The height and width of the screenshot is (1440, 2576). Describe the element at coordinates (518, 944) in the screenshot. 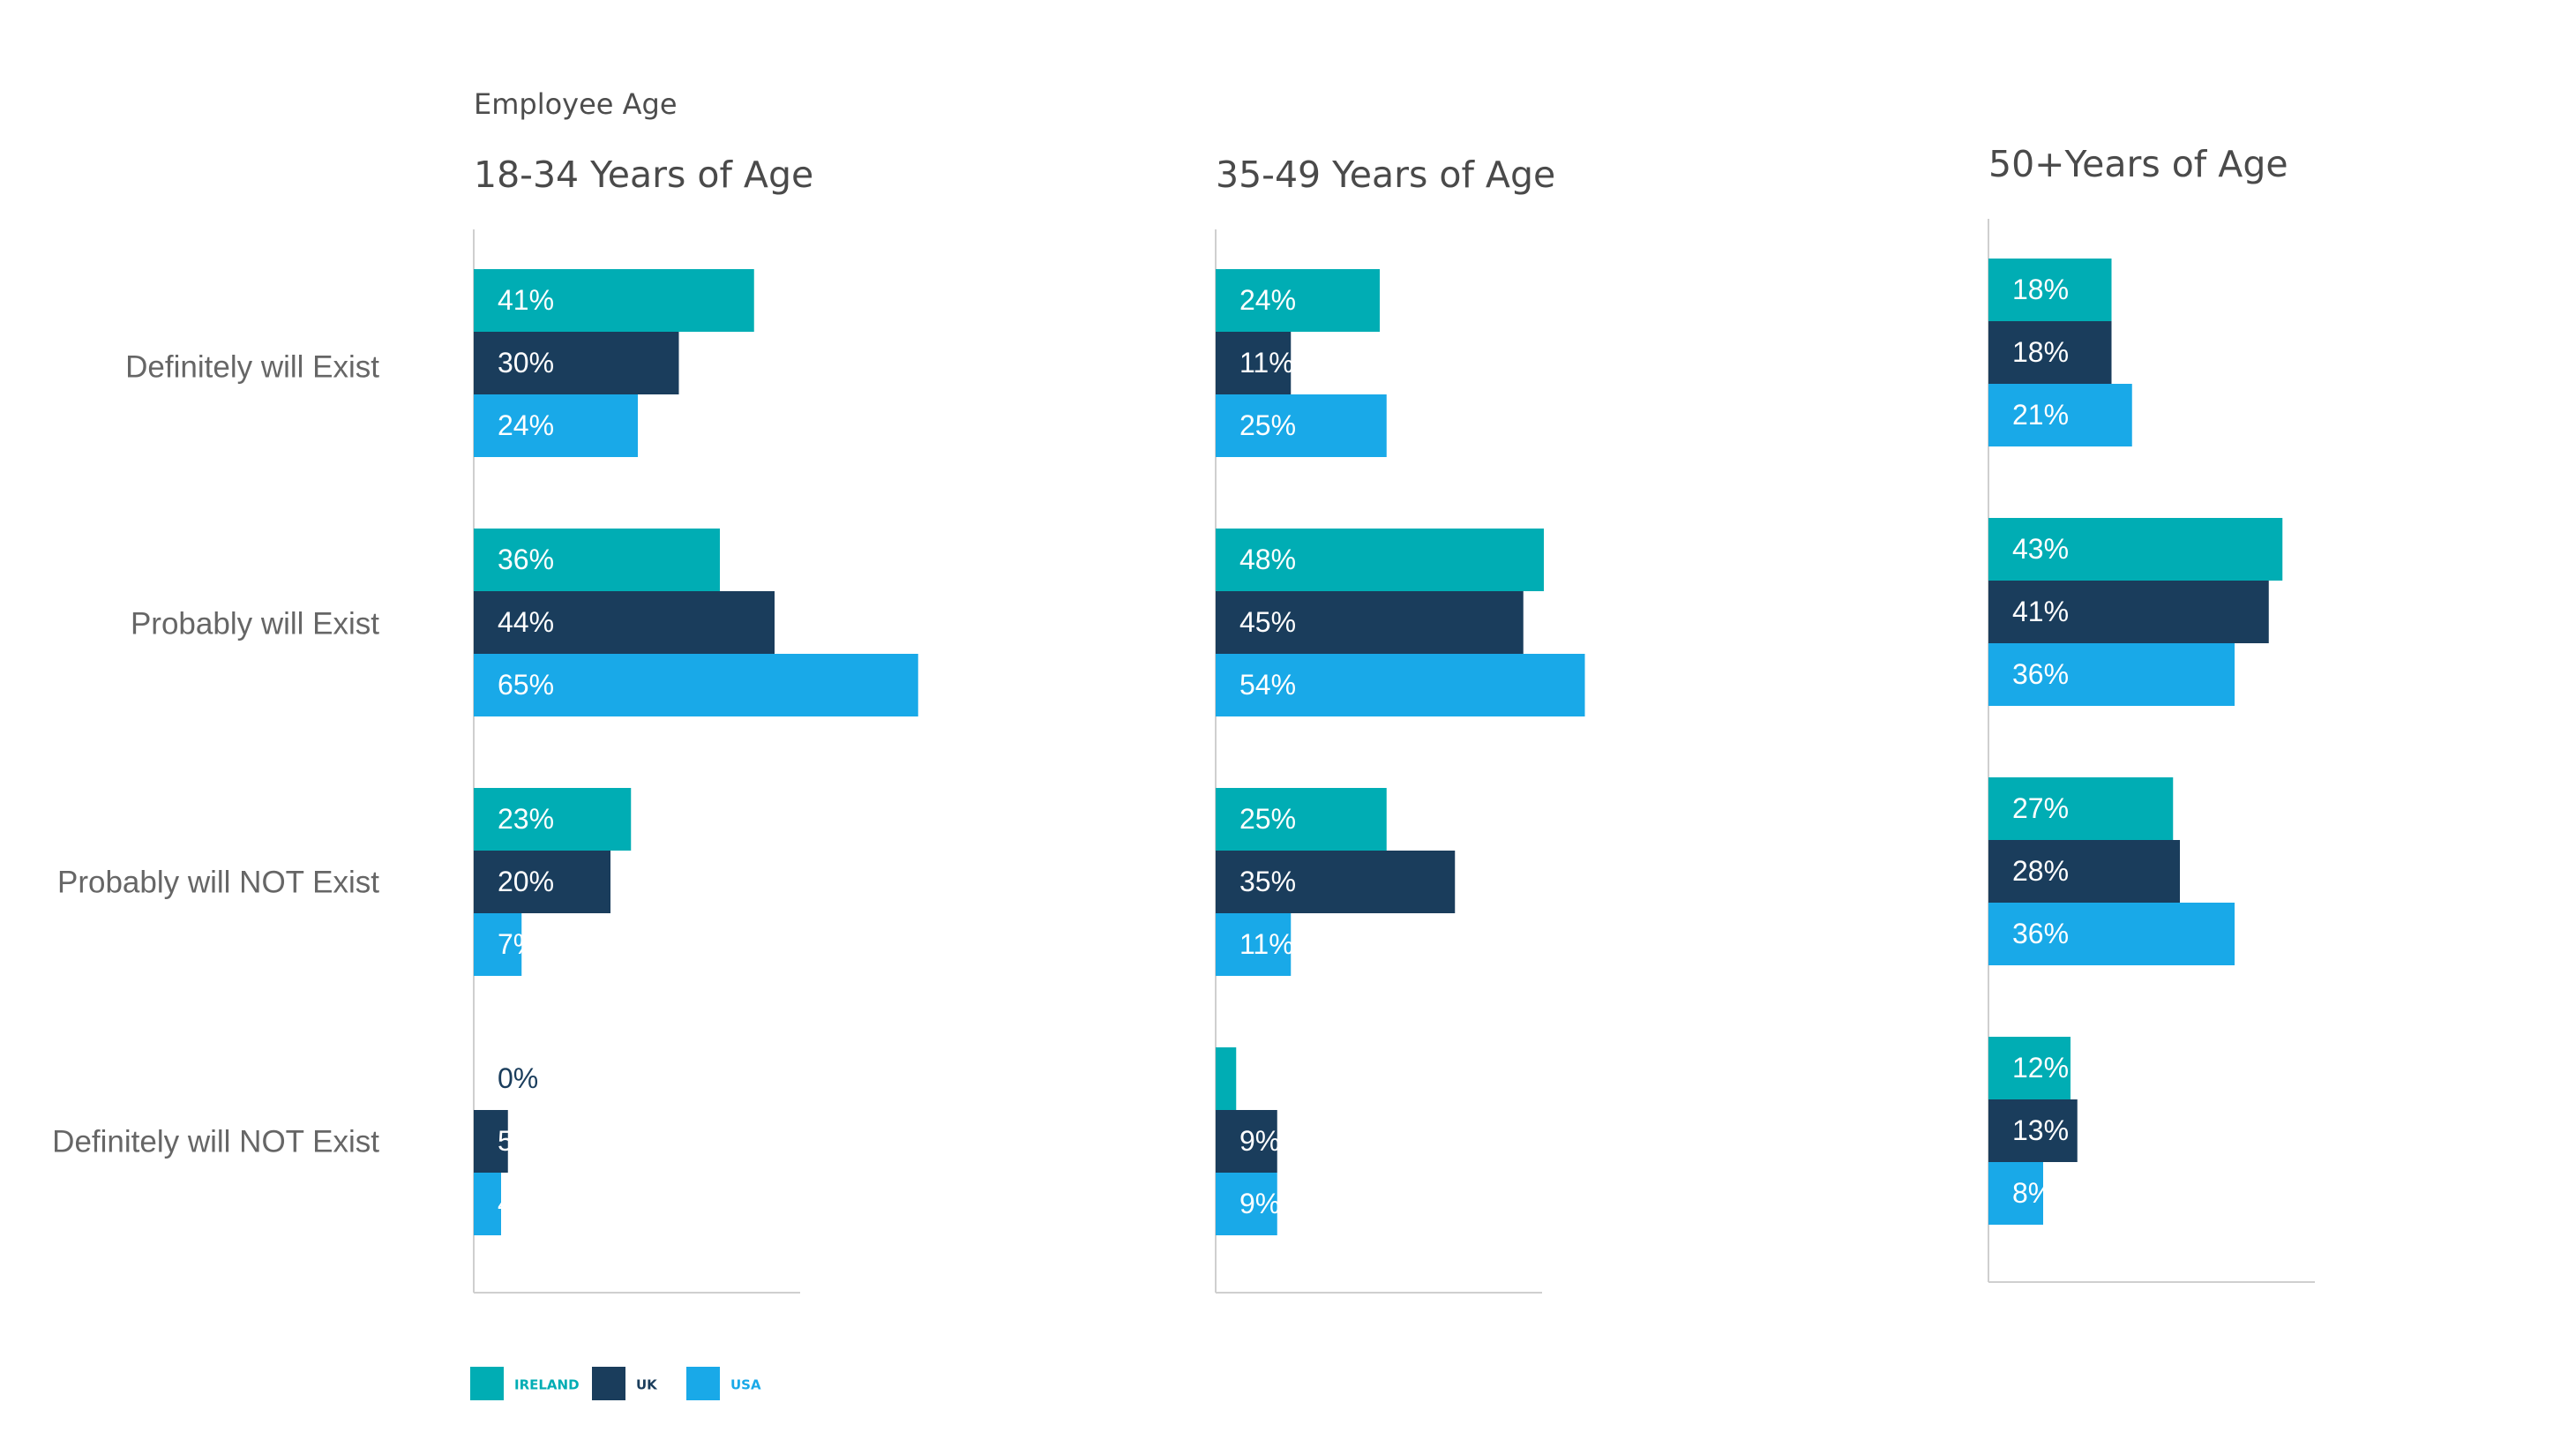

I see `data-label: 7%` at that location.